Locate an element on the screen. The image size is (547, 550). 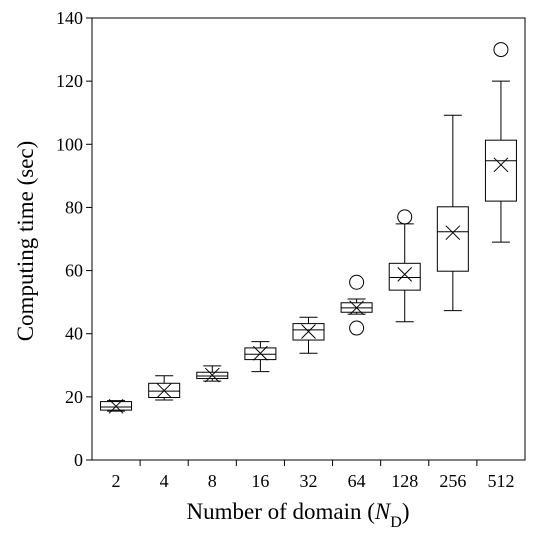
x-tick-label: 2 is located at coordinates (116, 481).